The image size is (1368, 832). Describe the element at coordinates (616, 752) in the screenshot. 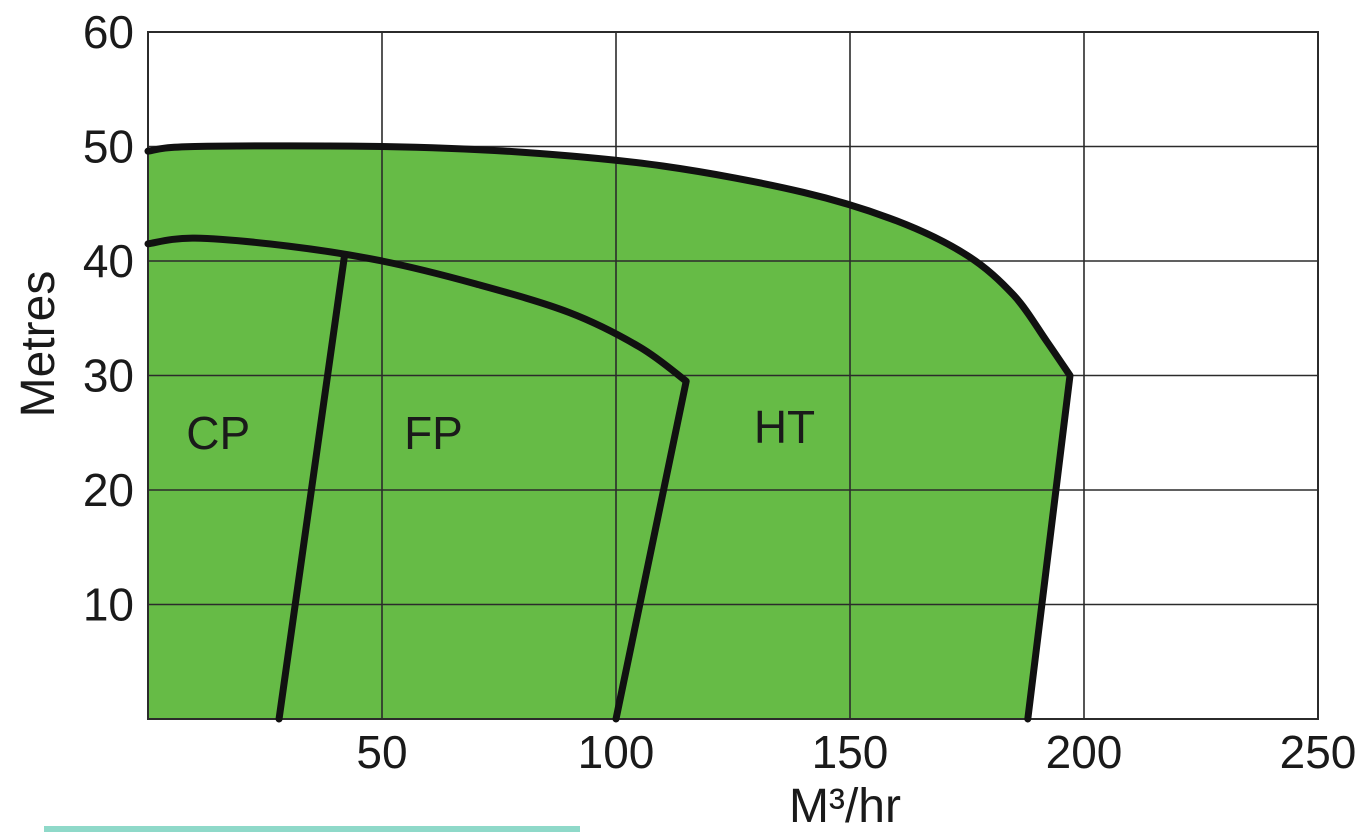

I see `x-tick-100: 100` at that location.